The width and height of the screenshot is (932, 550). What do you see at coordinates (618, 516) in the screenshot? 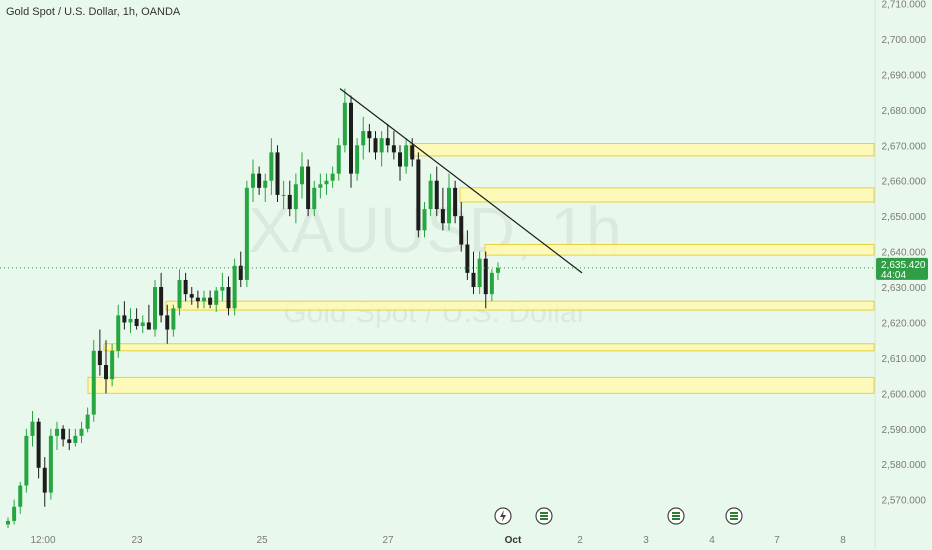
I see `event-markers` at bounding box center [618, 516].